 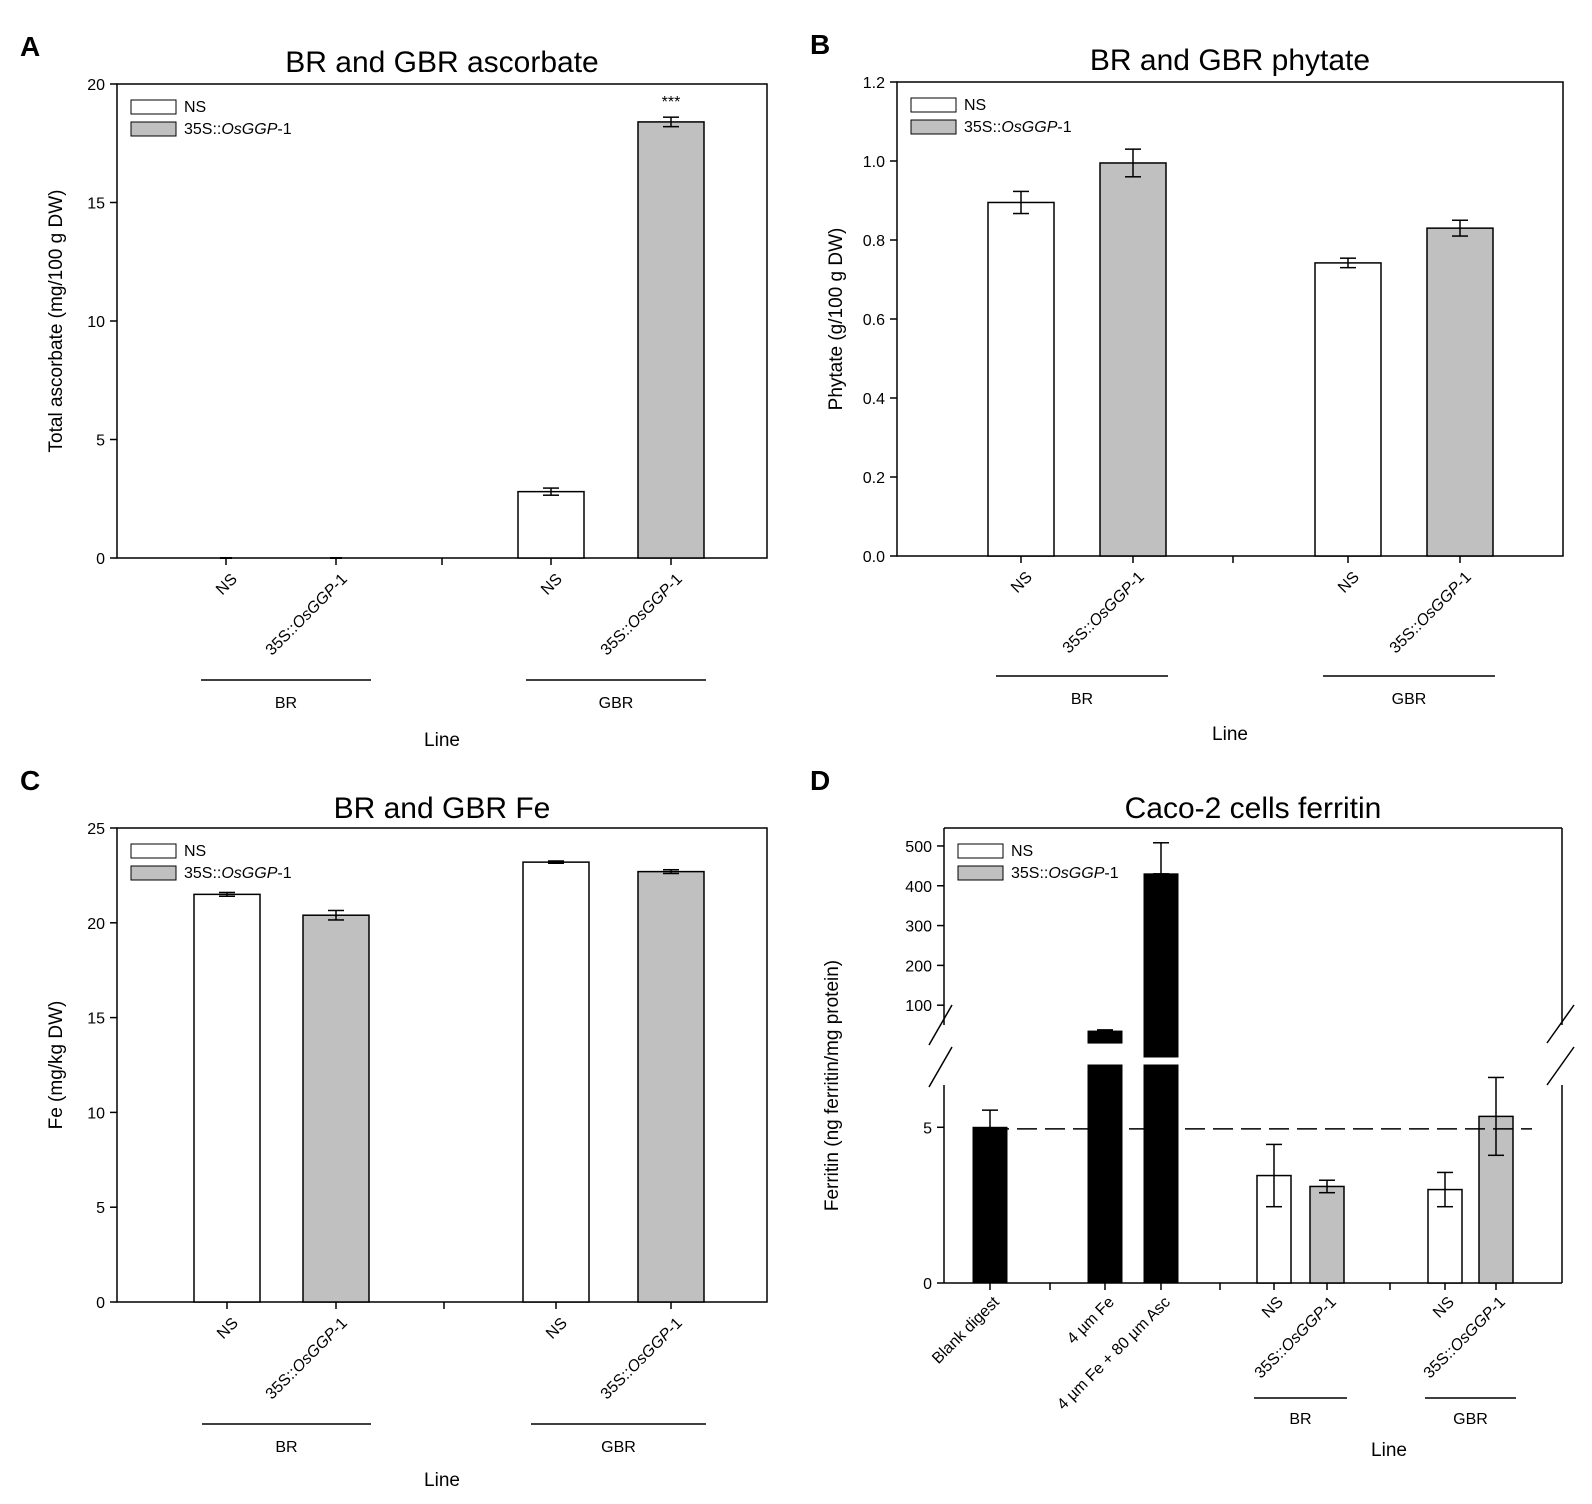 What do you see at coordinates (100, 441) in the screenshot?
I see `panel-a-ytick-label-1: 5` at bounding box center [100, 441].